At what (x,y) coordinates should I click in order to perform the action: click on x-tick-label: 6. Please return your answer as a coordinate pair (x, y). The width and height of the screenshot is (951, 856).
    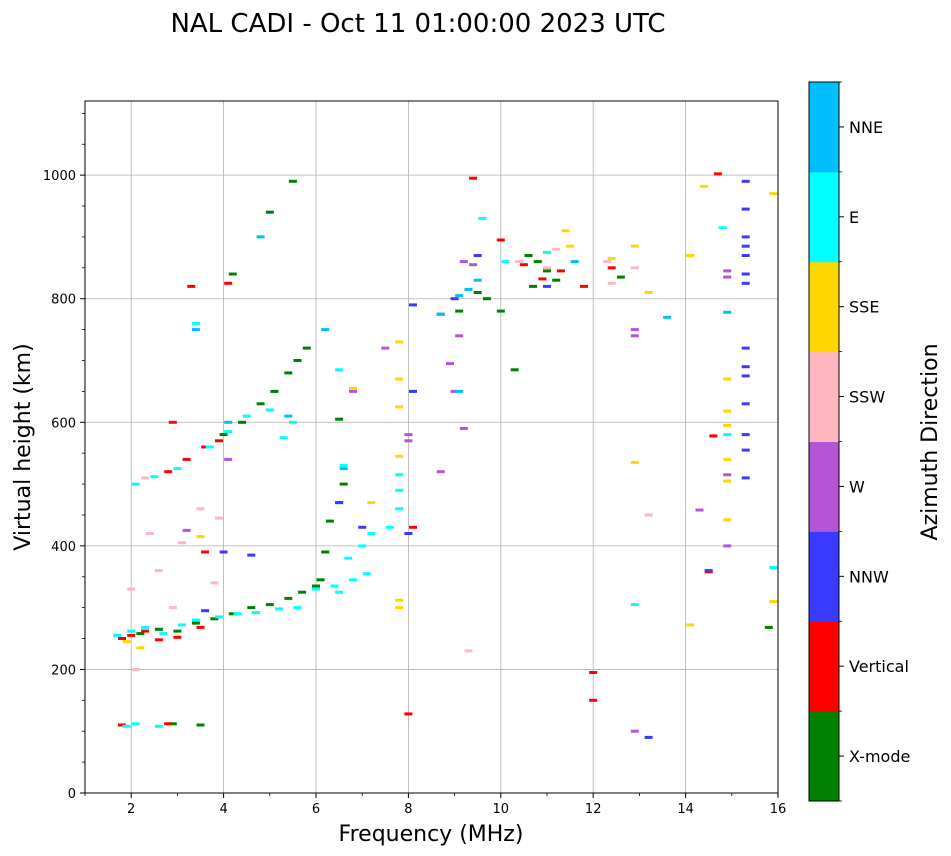
    Looking at the image, I should click on (316, 809).